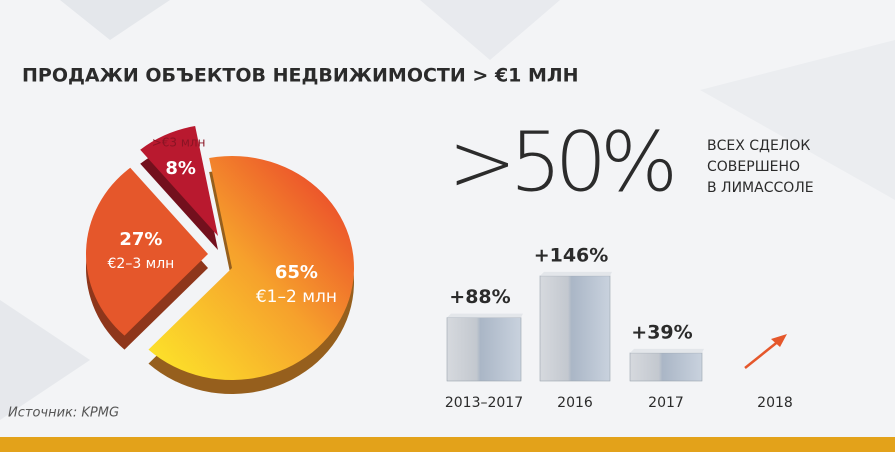  I want to click on x-tick-label: 2018, so click(775, 403).